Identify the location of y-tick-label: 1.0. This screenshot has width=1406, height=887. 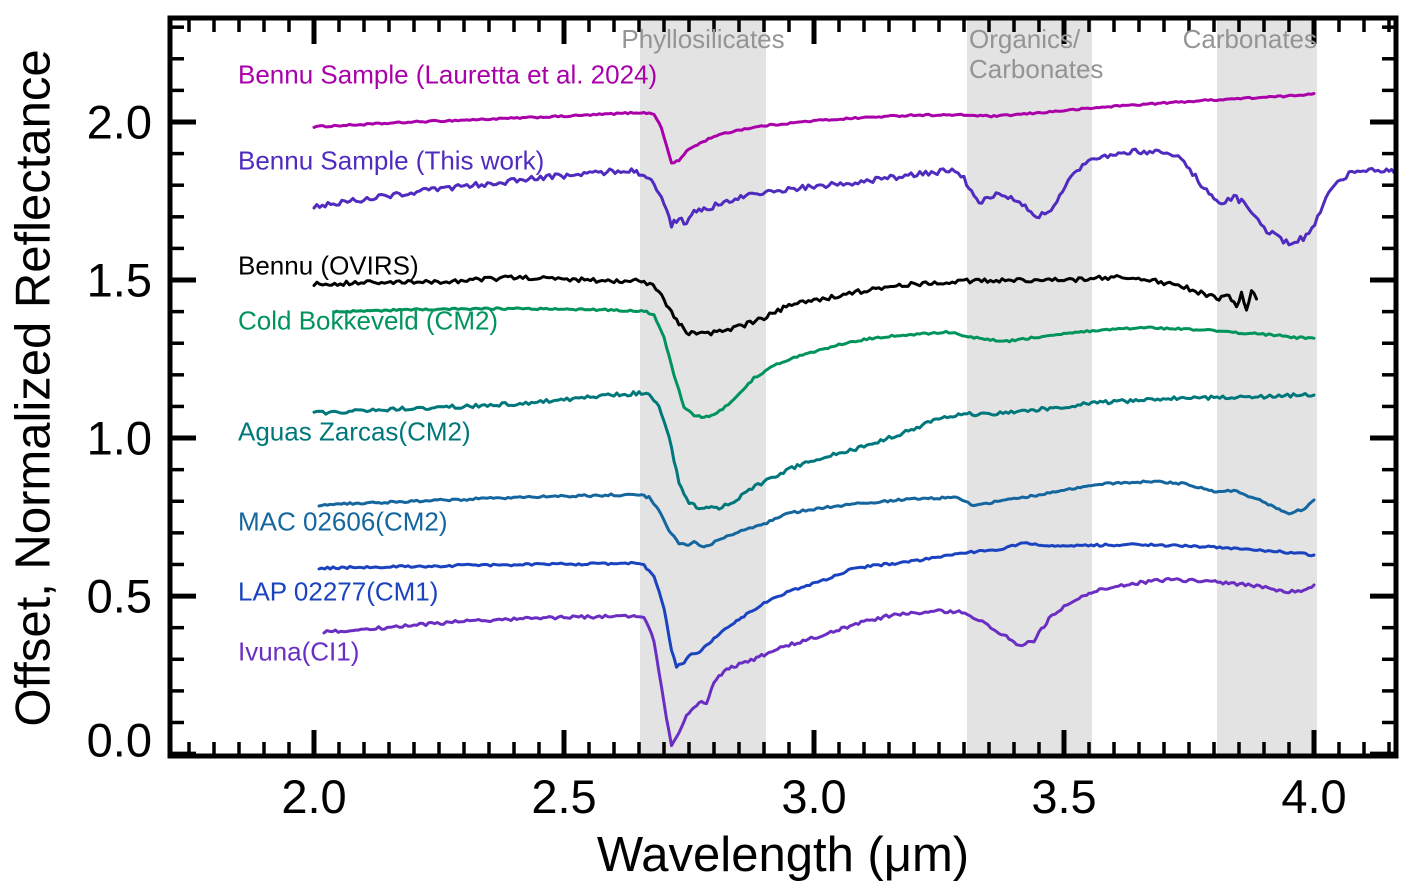
(119, 438).